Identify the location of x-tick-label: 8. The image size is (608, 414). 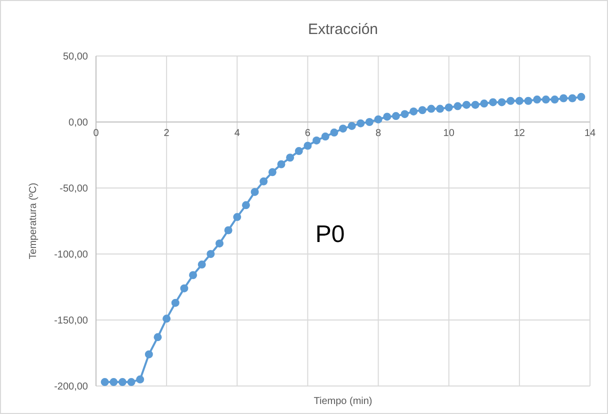
(379, 133).